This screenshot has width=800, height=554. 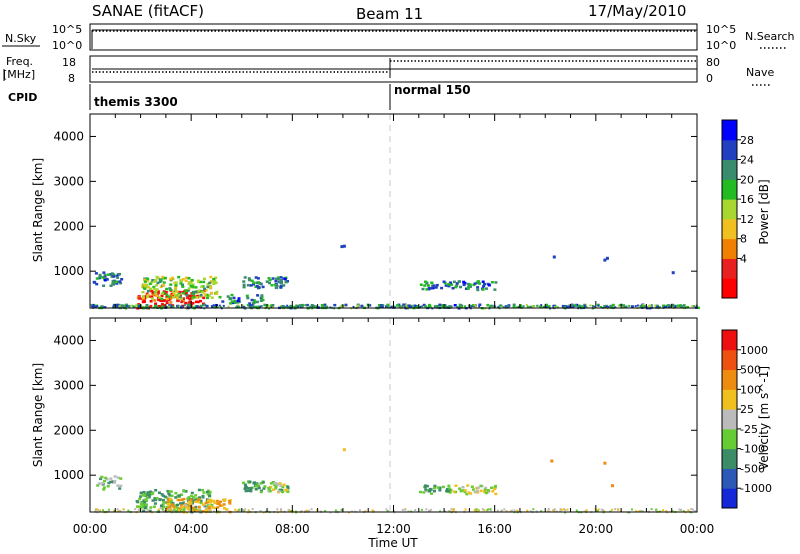 I want to click on xaxis-label: Time UT, so click(x=392, y=543).